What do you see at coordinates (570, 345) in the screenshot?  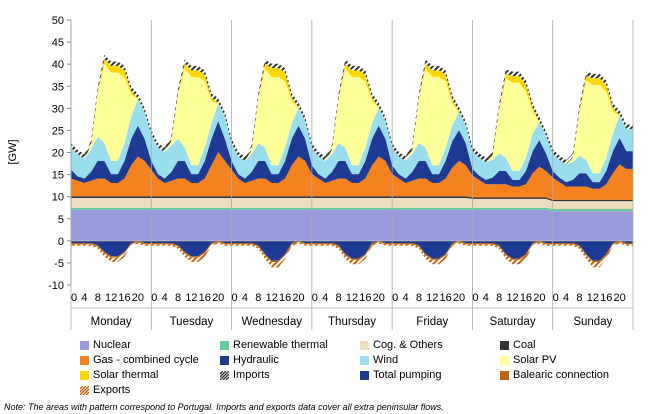 I see `legend-item-coal: Coal` at bounding box center [570, 345].